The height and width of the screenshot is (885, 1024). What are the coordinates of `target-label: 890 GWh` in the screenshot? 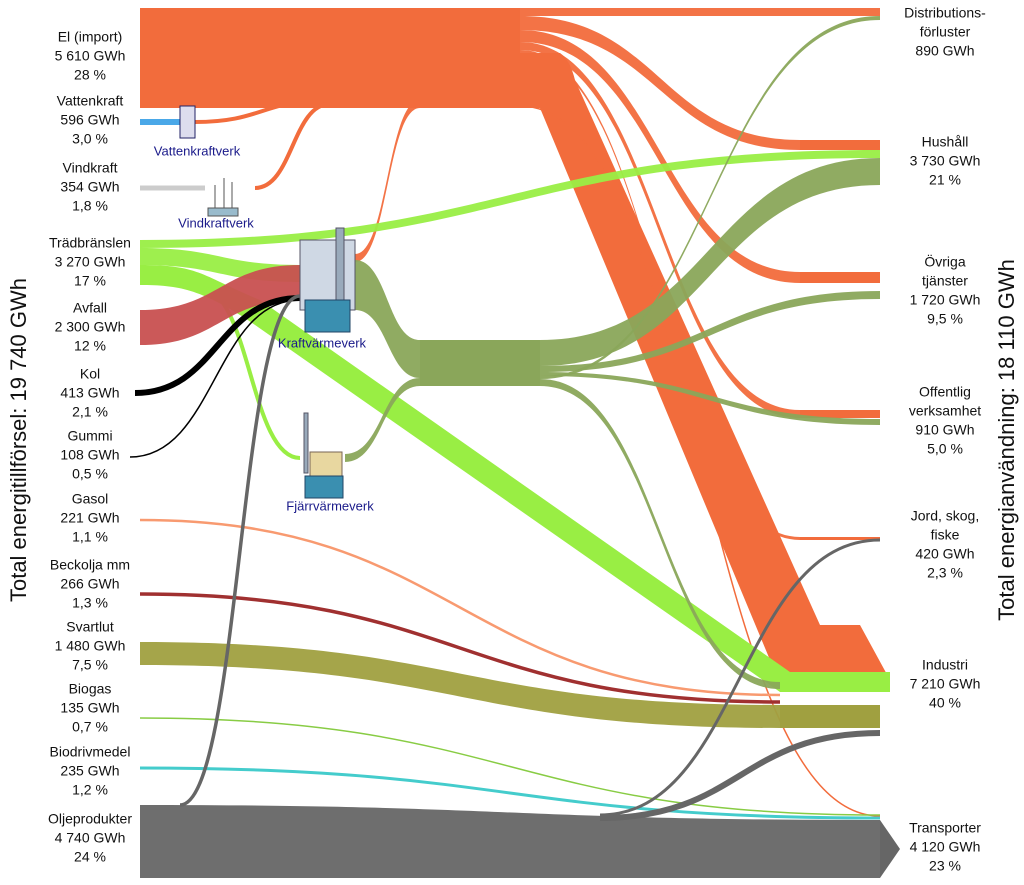 It's located at (944, 51).